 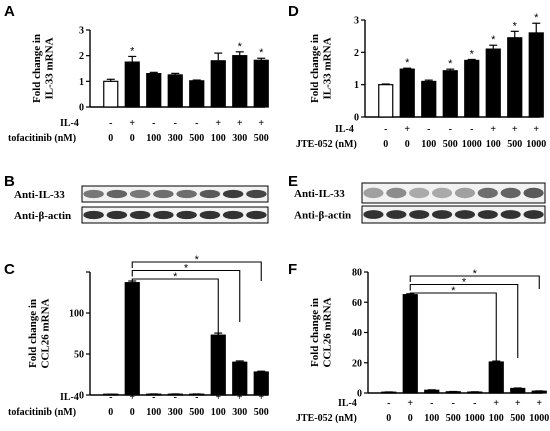 I want to click on y-tick-label: 3, so click(x=356, y=21).